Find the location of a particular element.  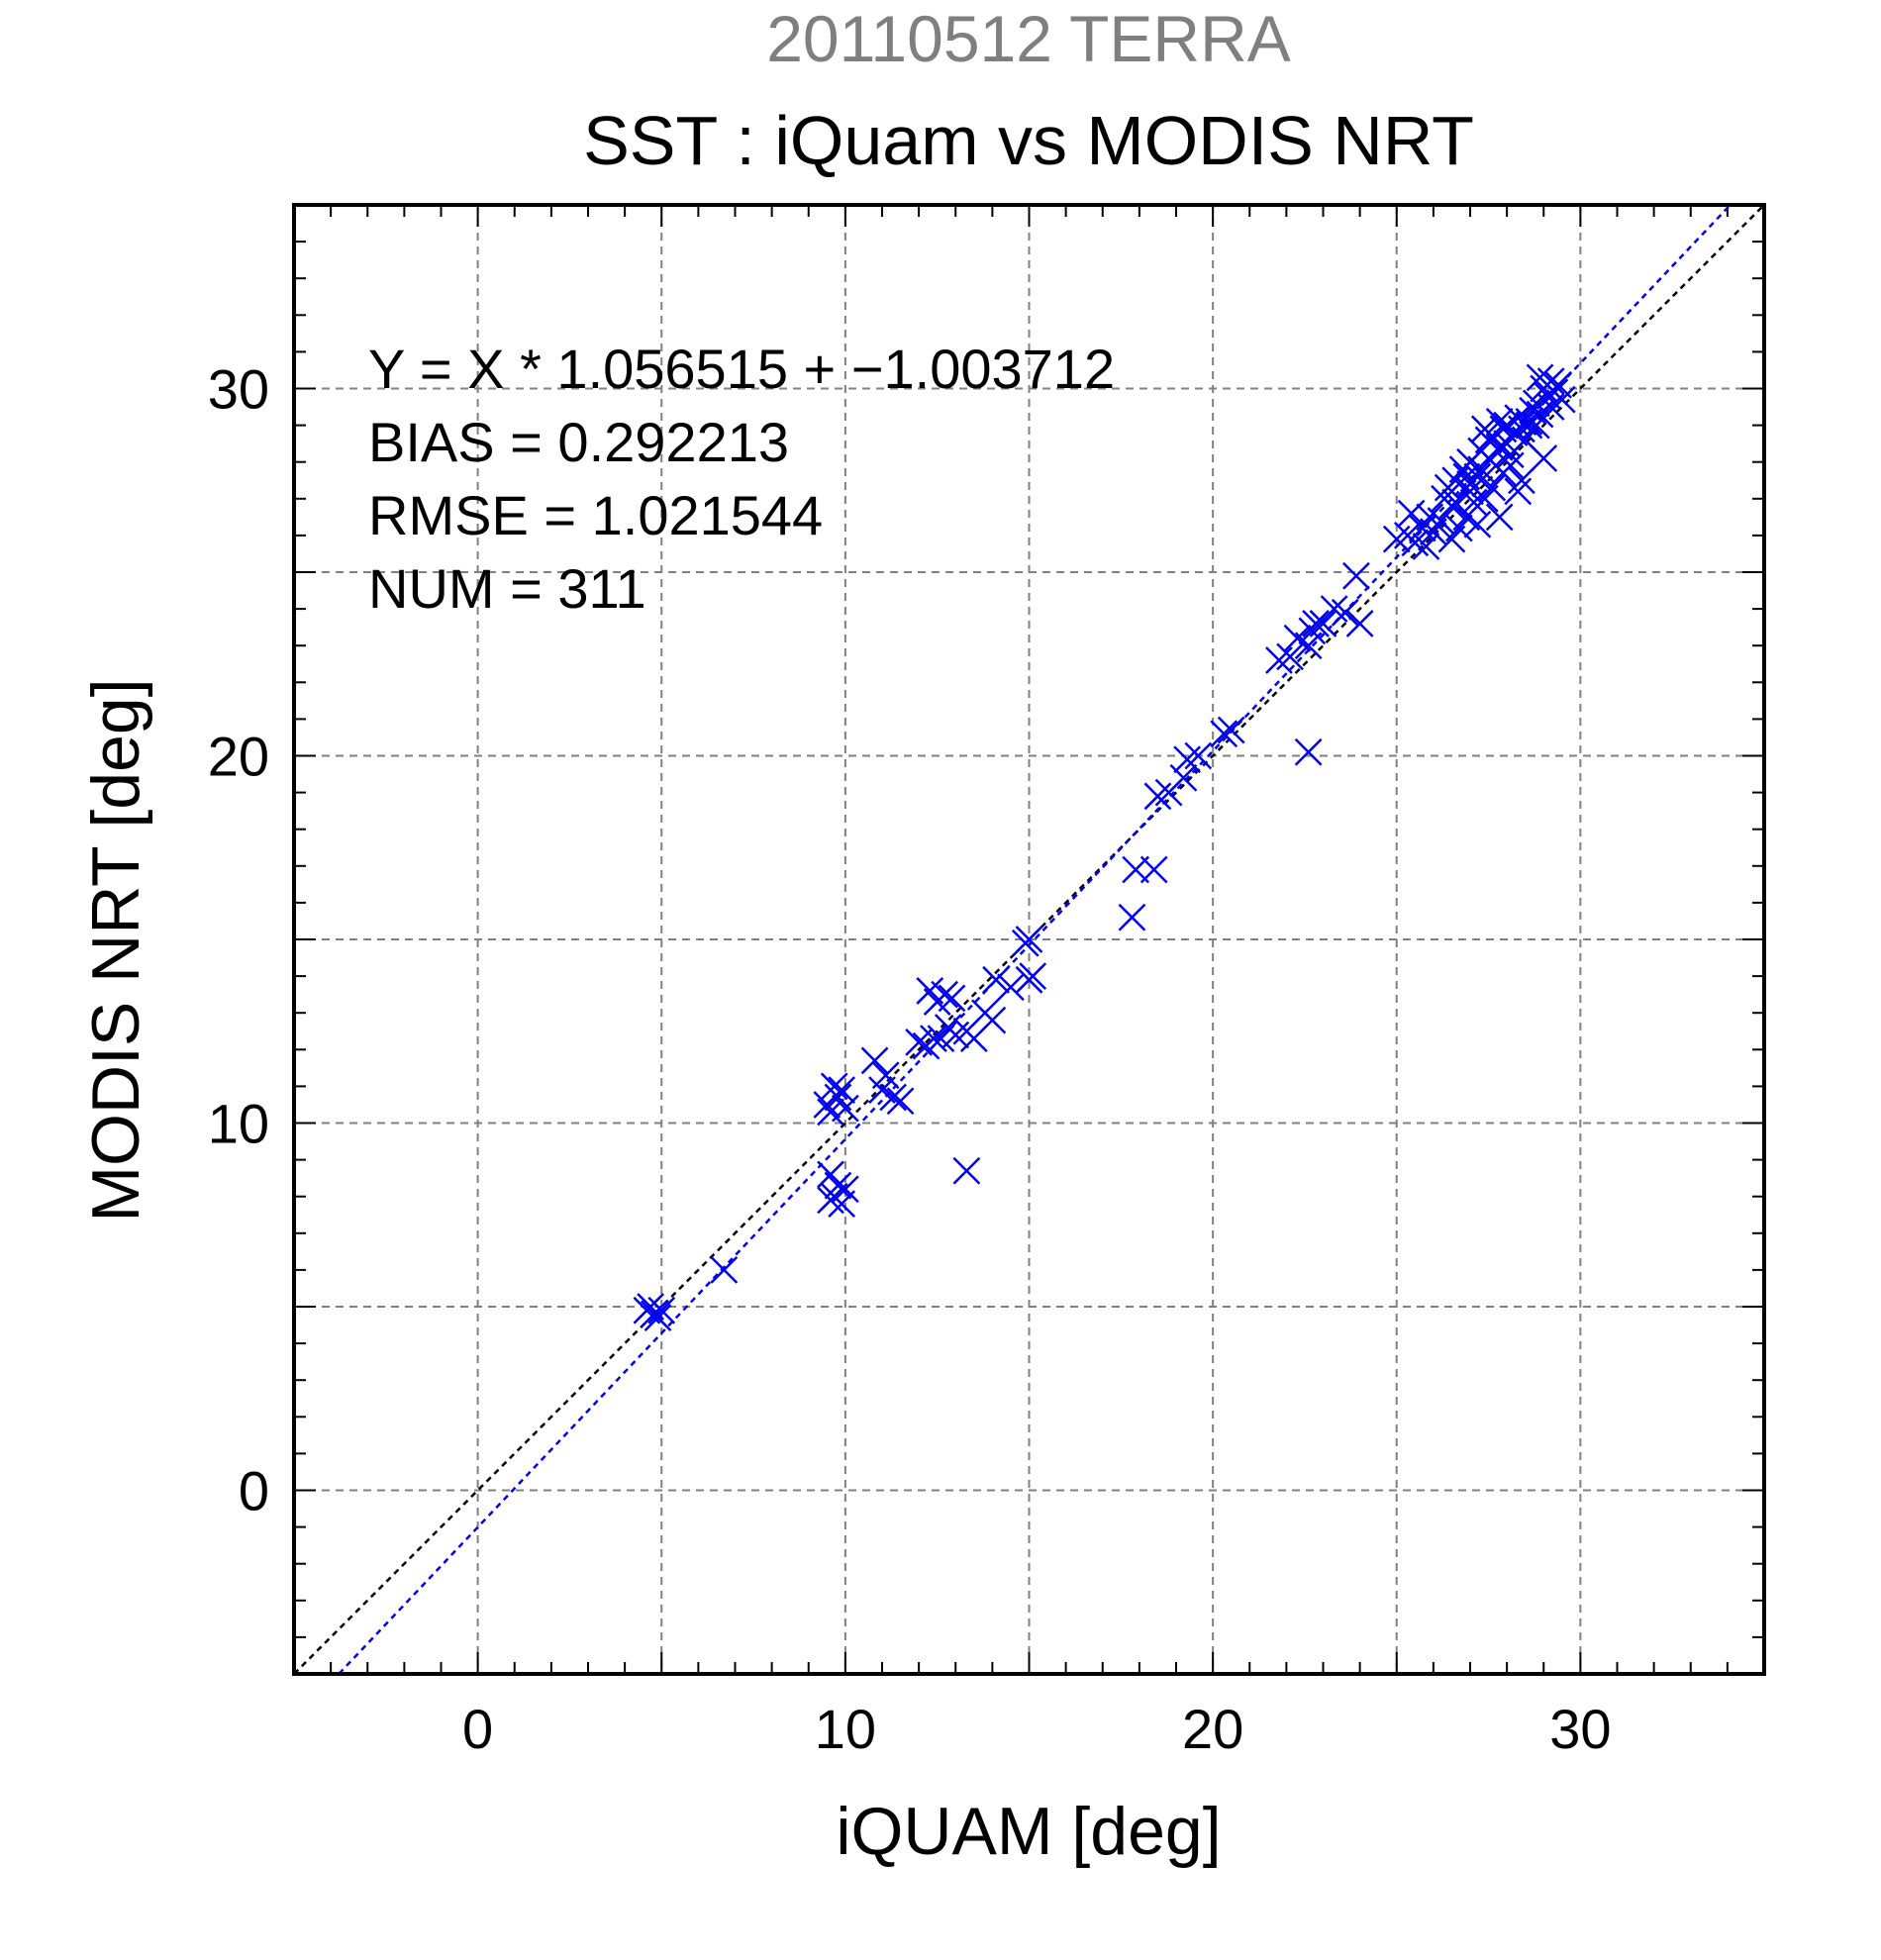

x-tick-label: 0 is located at coordinates (477, 1729).